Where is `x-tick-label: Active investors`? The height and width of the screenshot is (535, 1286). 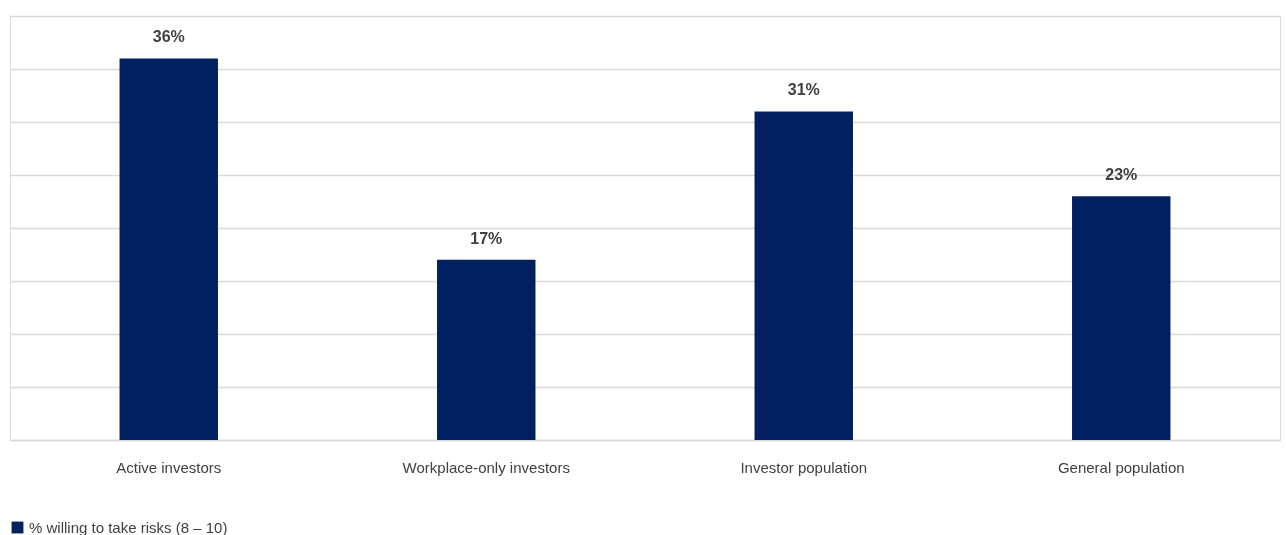
x-tick-label: Active investors is located at coordinates (169, 467).